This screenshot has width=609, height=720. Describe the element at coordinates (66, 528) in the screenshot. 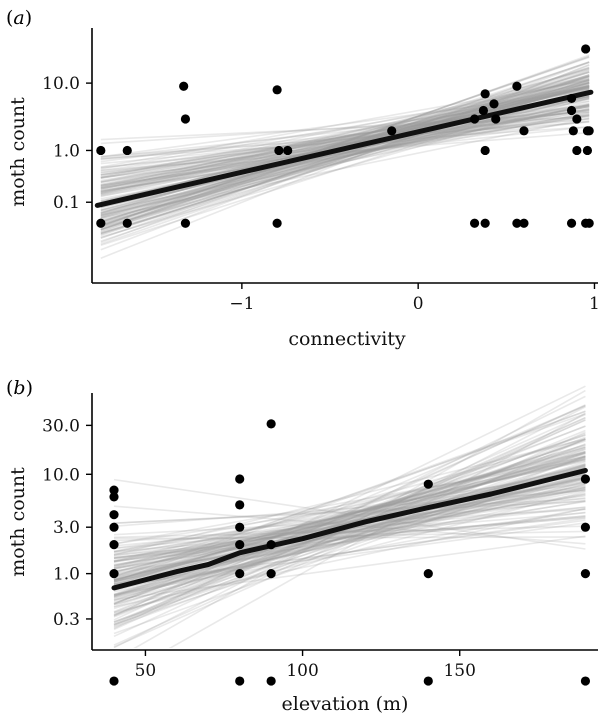

I see `y-tick-label: 3.0` at that location.